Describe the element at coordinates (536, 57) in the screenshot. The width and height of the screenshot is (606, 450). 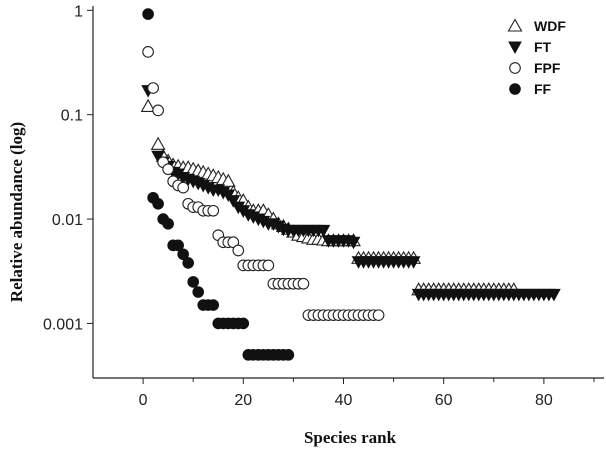
I see `legend: WDF FT FPF FF` at that location.